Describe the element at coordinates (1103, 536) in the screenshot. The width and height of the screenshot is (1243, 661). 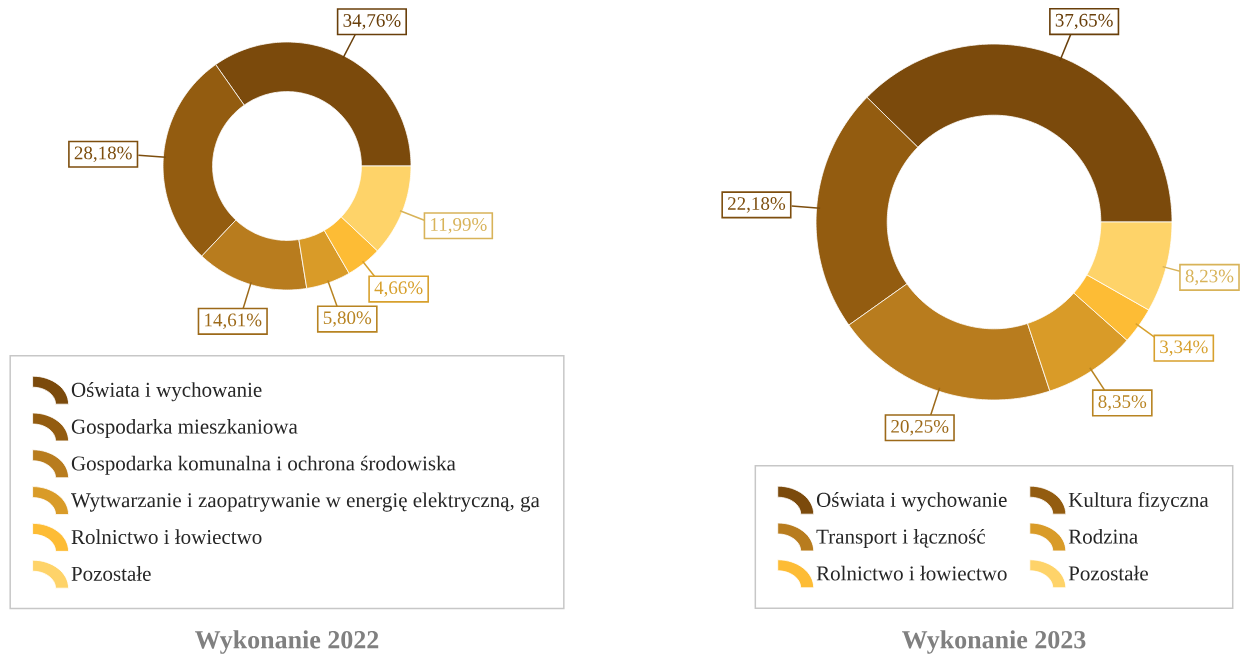
I see `legend-label: Rodzina` at that location.